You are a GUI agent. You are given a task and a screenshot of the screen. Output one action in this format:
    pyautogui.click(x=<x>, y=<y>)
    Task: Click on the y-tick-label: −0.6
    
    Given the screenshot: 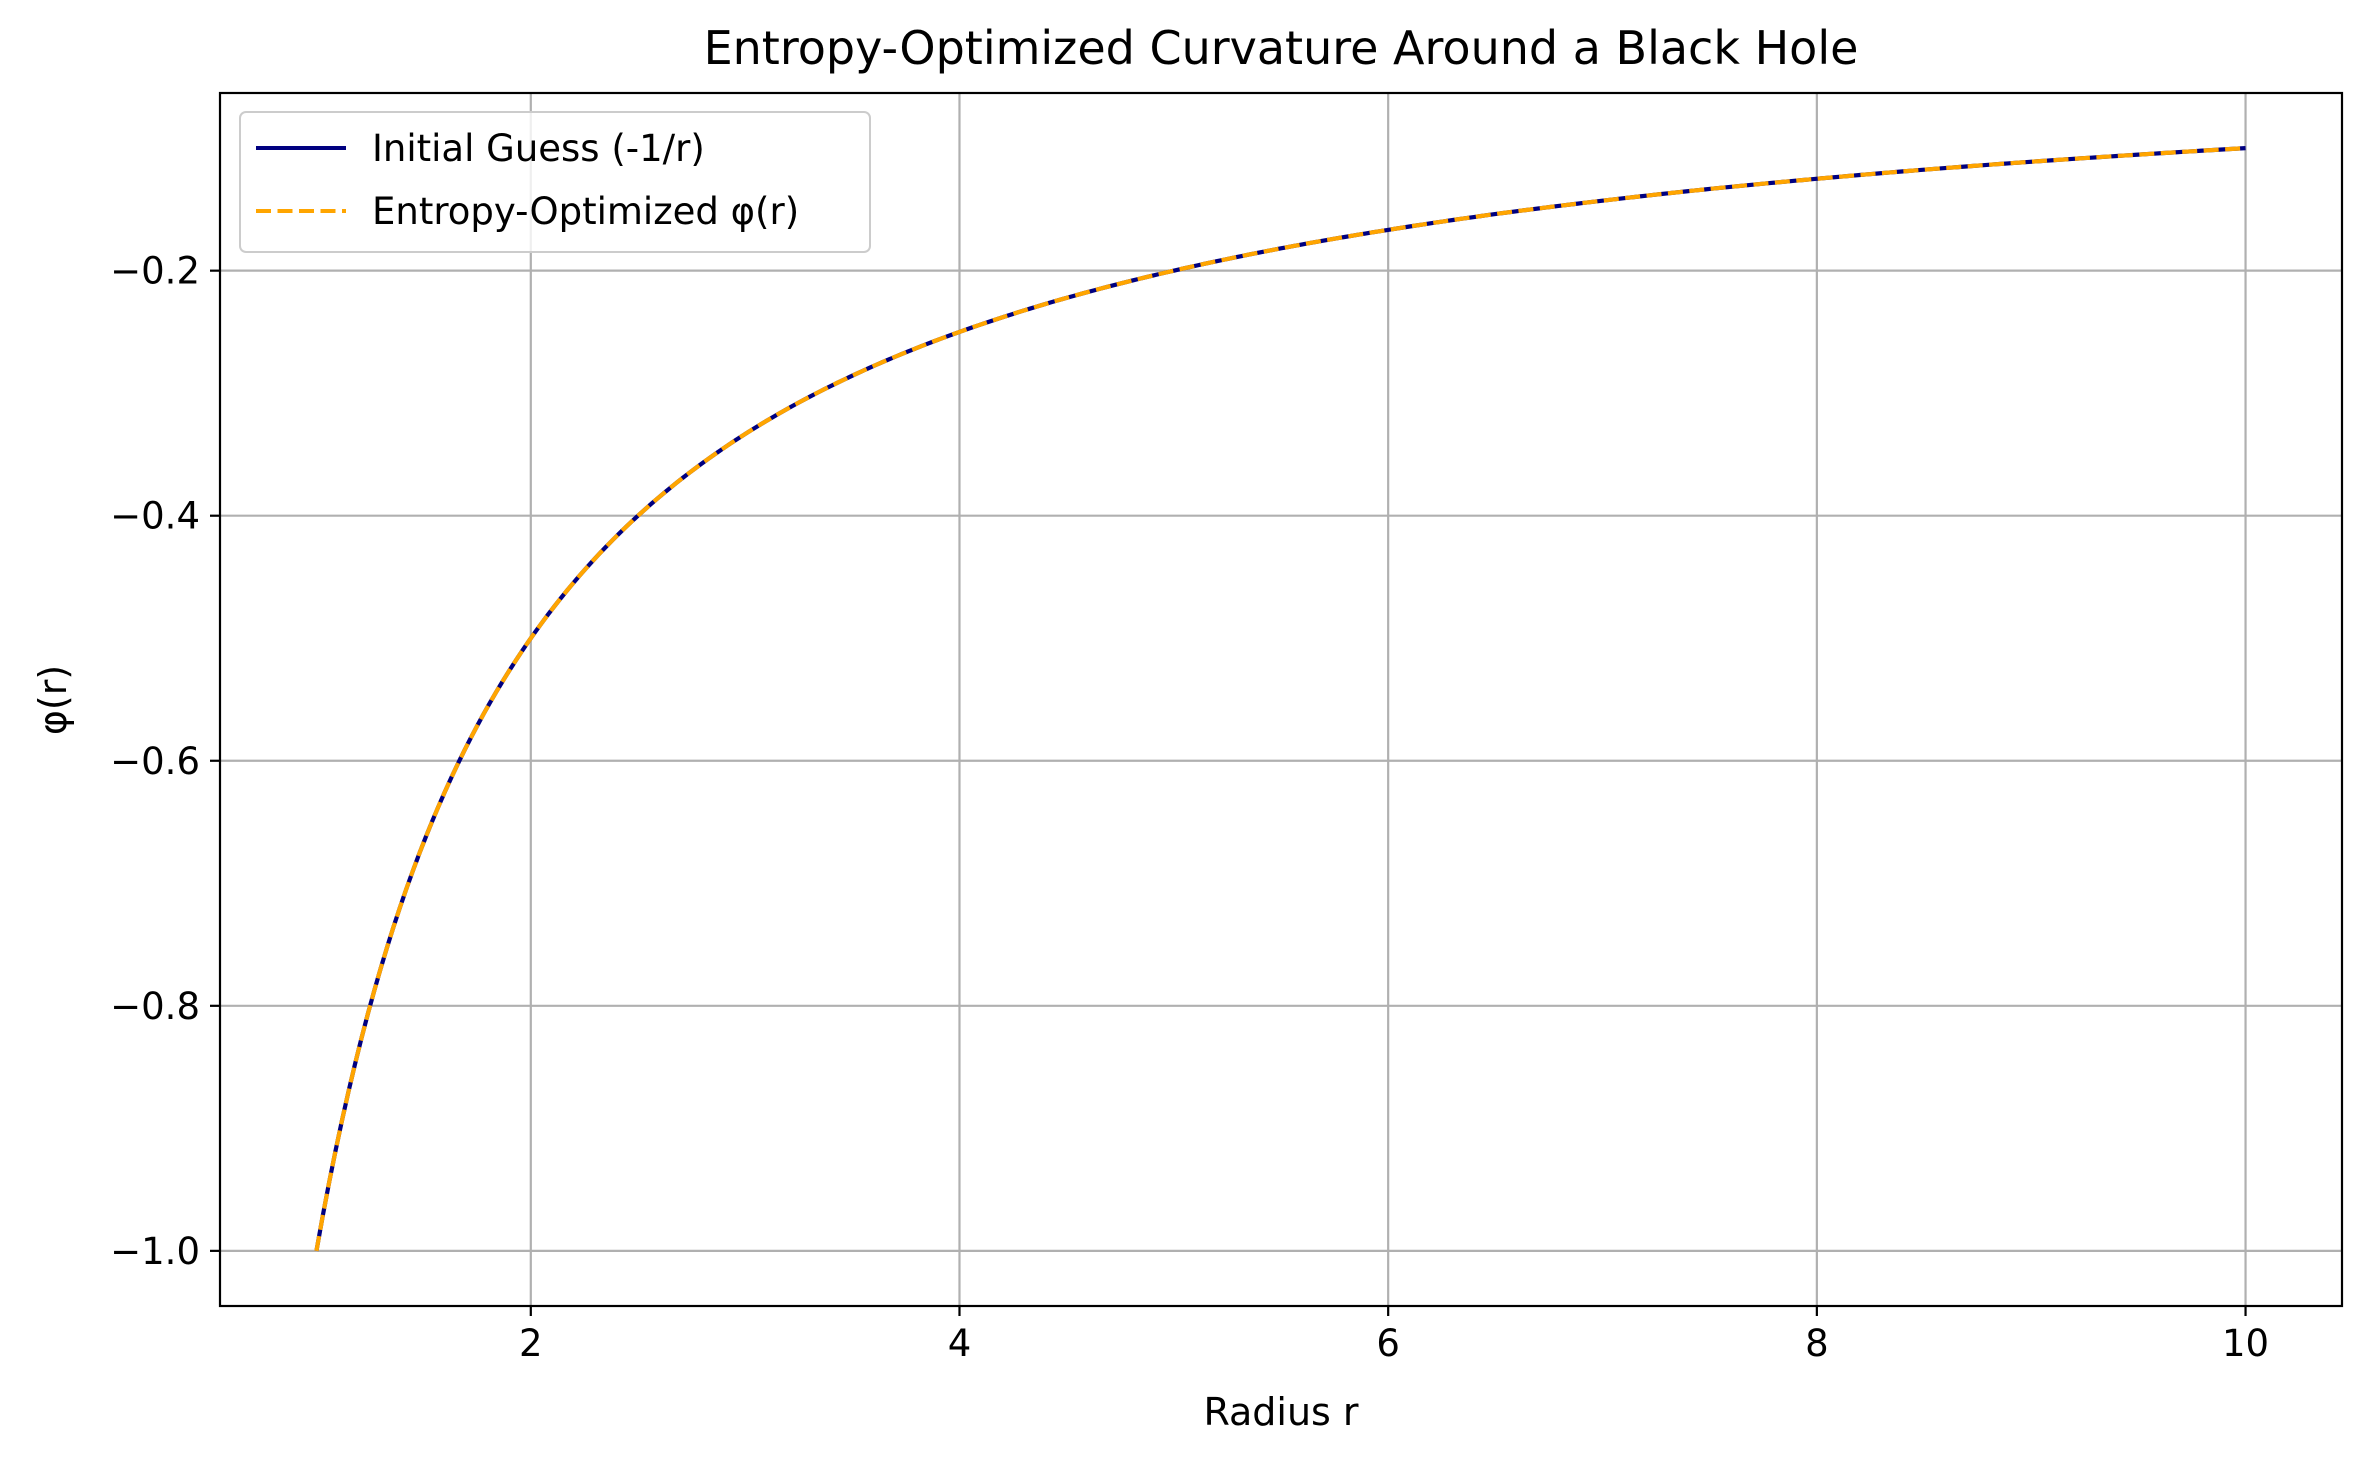 What is the action you would take?
    pyautogui.click(x=155, y=761)
    